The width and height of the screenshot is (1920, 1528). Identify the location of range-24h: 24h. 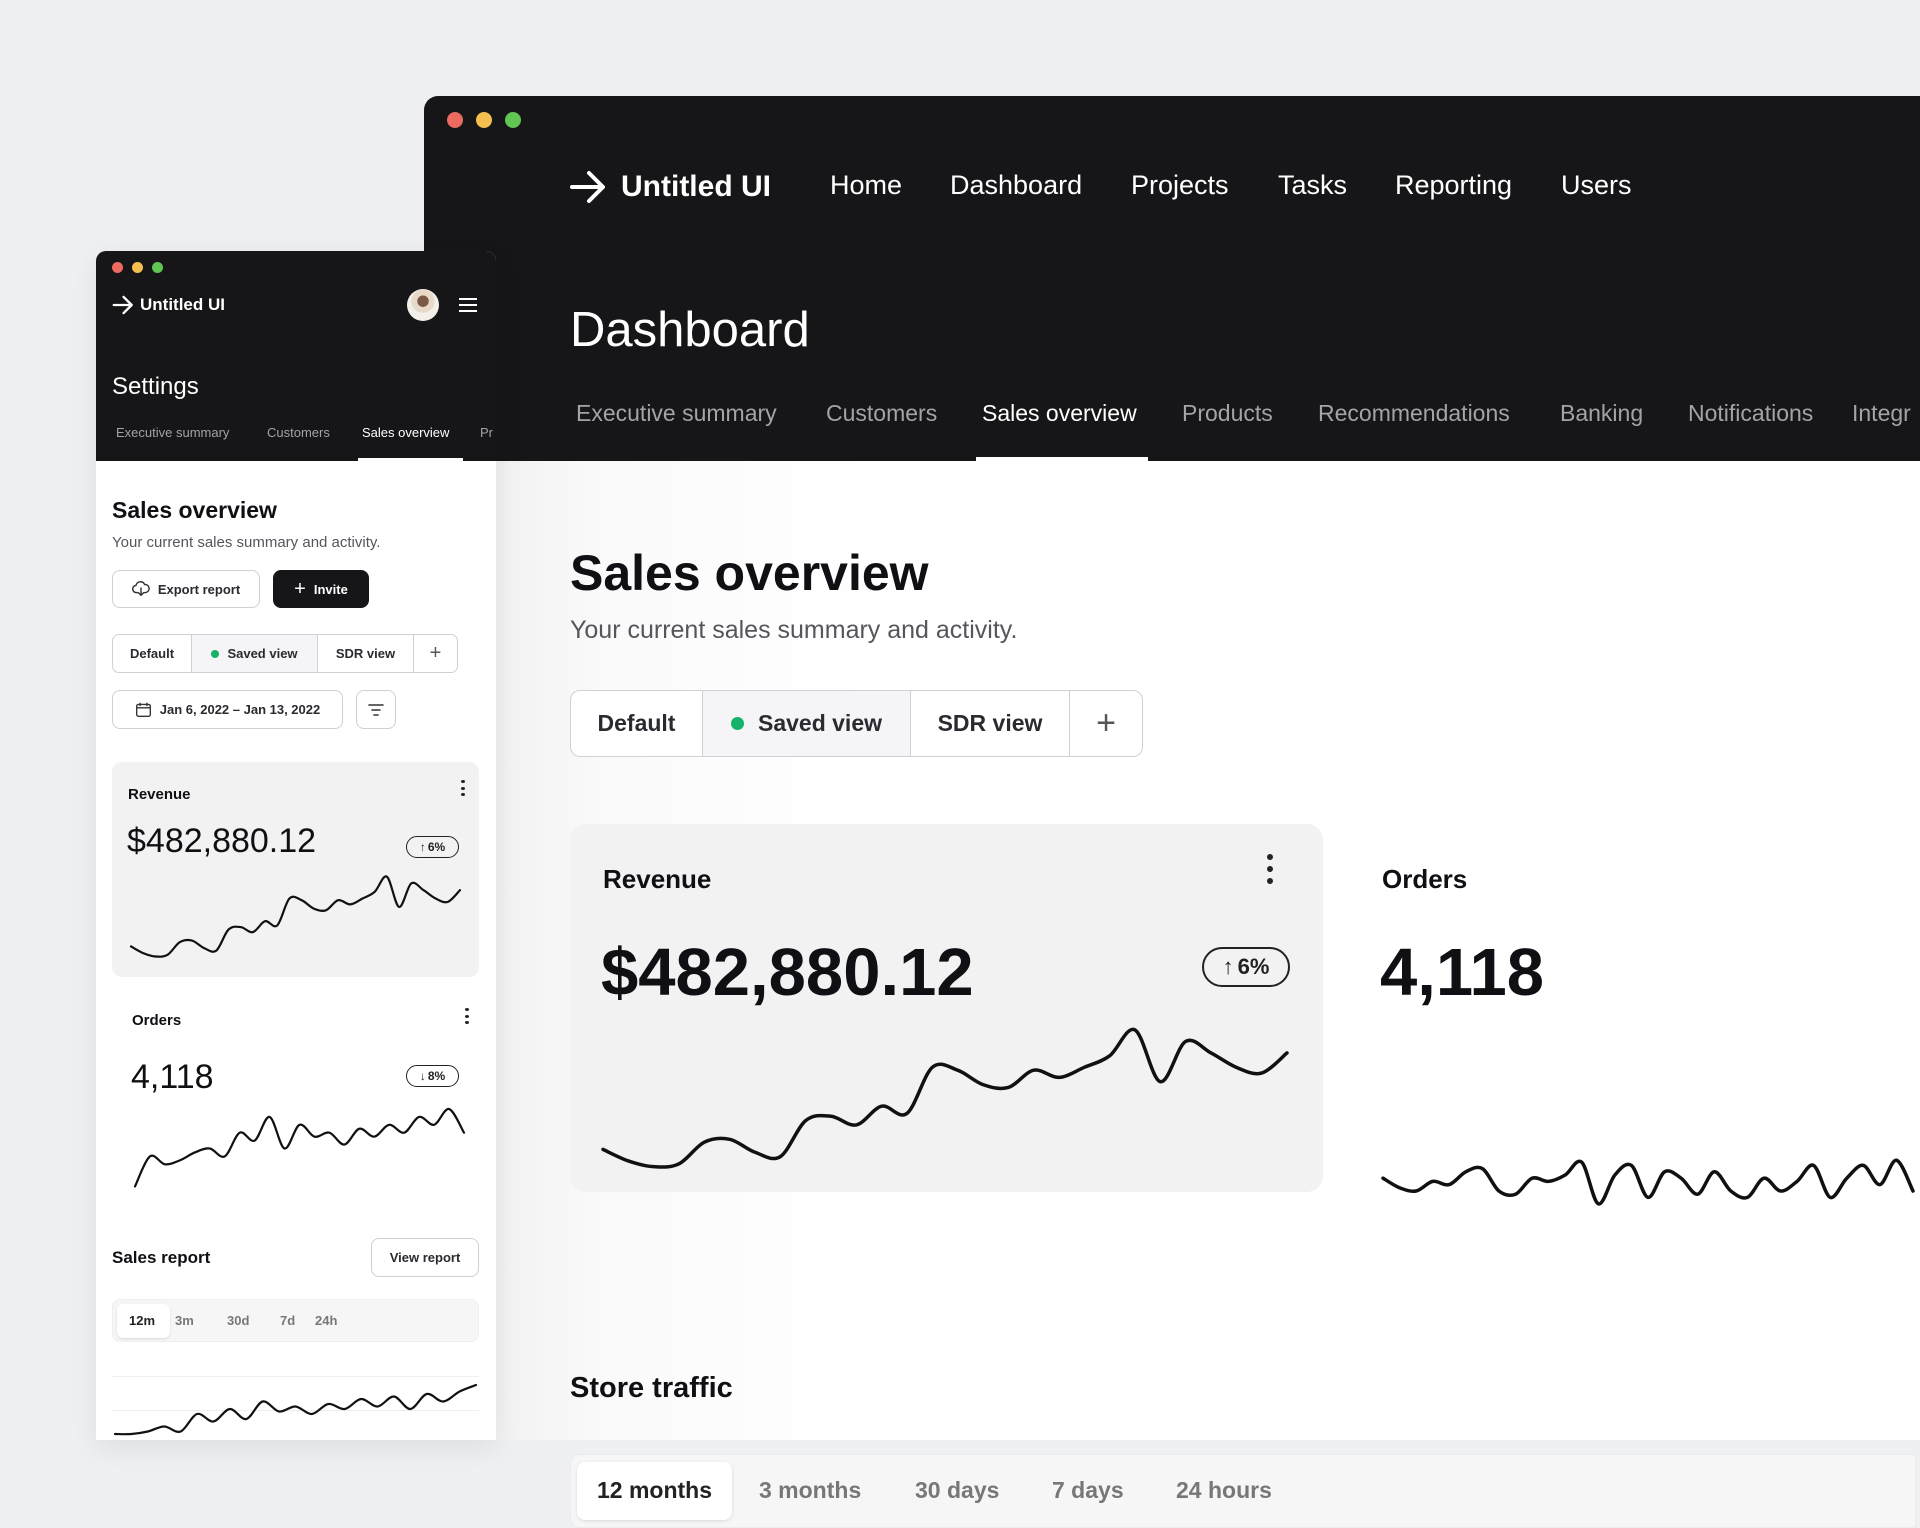
(326, 1320).